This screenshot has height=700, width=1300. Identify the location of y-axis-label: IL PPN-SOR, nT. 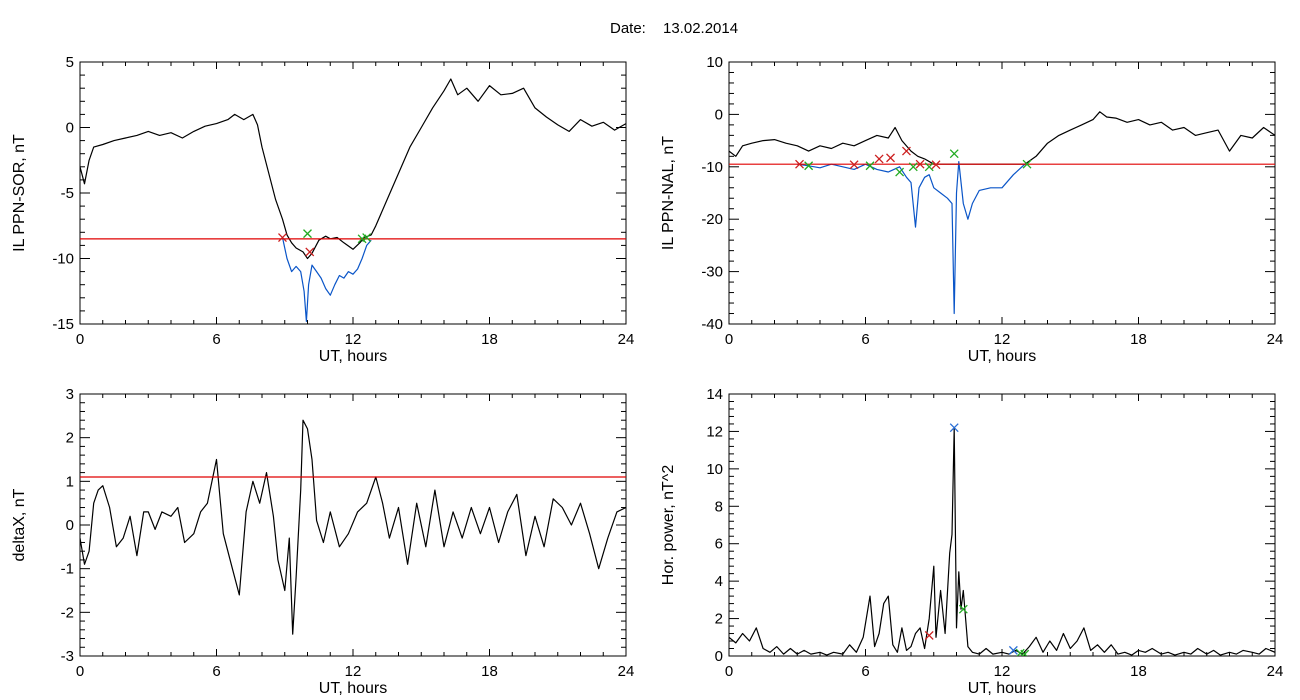
(19, 193).